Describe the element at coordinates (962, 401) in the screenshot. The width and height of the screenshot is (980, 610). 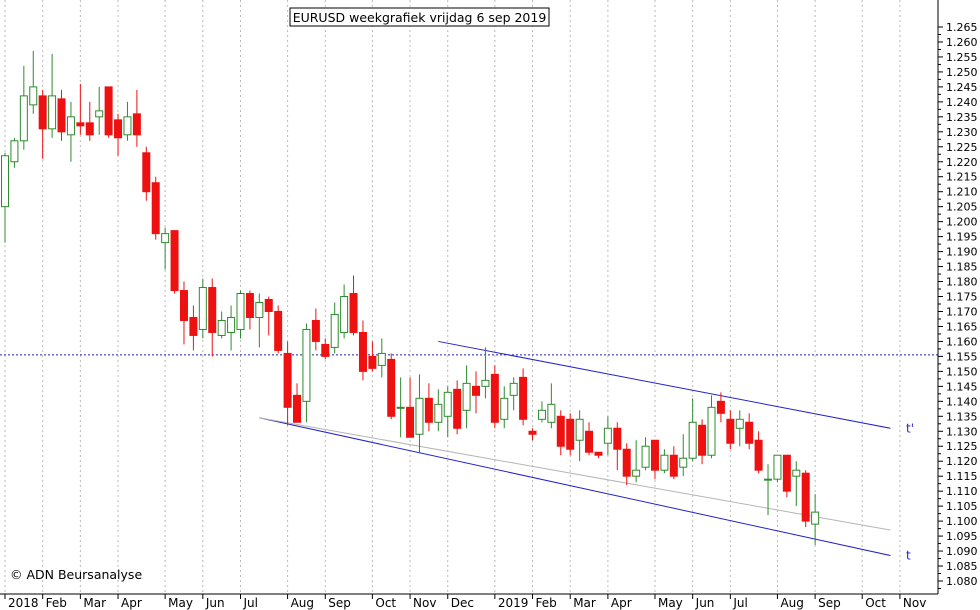
I see `y-tick-label: 1.140` at that location.